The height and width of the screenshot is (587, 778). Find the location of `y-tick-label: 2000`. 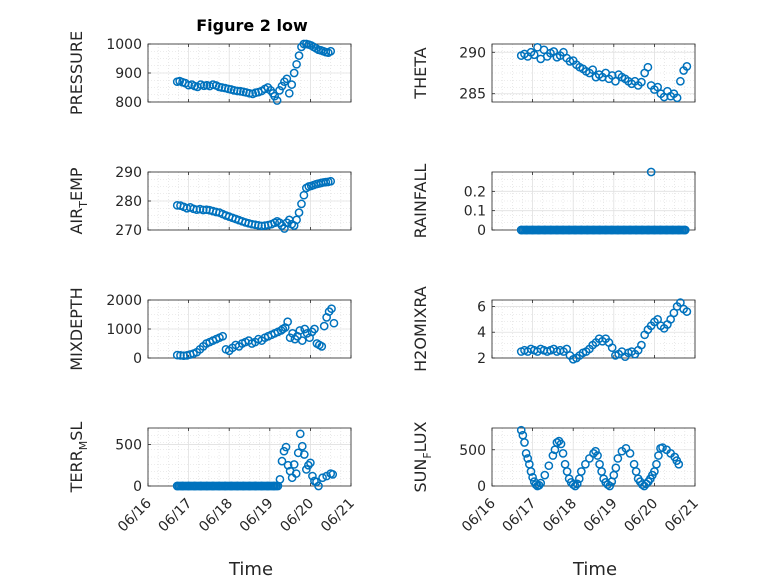

y-tick-label: 2000 is located at coordinates (124, 301).